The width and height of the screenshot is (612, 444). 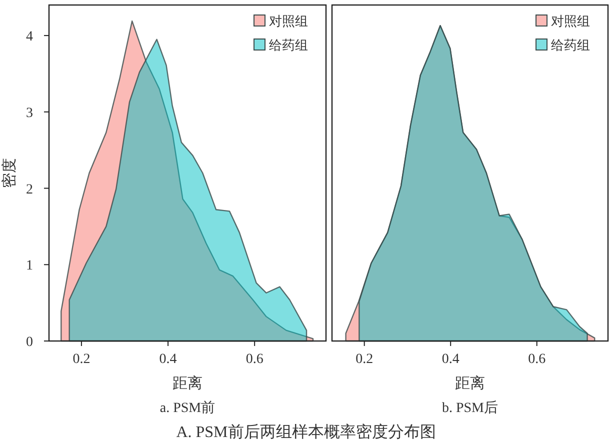 I want to click on text: A. PSM前后两组样本概率密度分布图, so click(x=306, y=432).